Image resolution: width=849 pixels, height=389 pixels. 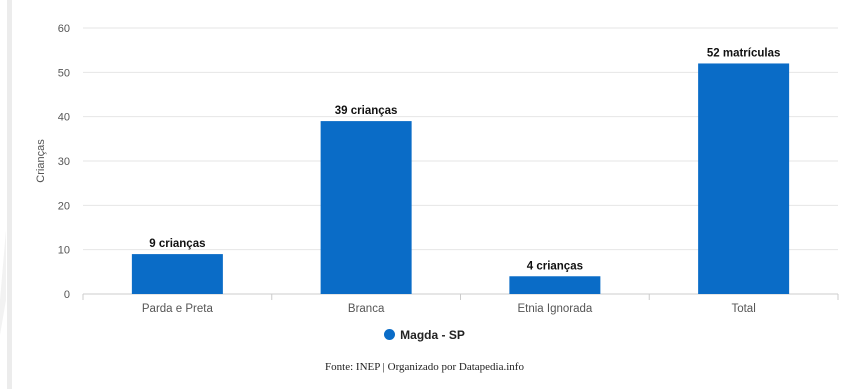 What do you see at coordinates (744, 53) in the screenshot?
I see `data-label: 52 matrículas` at bounding box center [744, 53].